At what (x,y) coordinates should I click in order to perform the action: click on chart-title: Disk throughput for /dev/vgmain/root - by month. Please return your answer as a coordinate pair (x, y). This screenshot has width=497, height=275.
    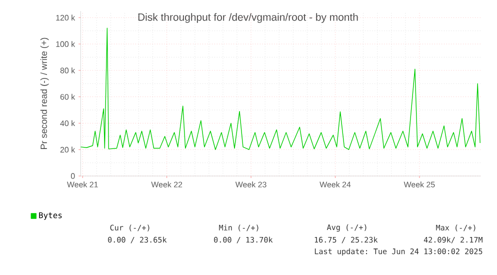
    Looking at the image, I should click on (248, 18).